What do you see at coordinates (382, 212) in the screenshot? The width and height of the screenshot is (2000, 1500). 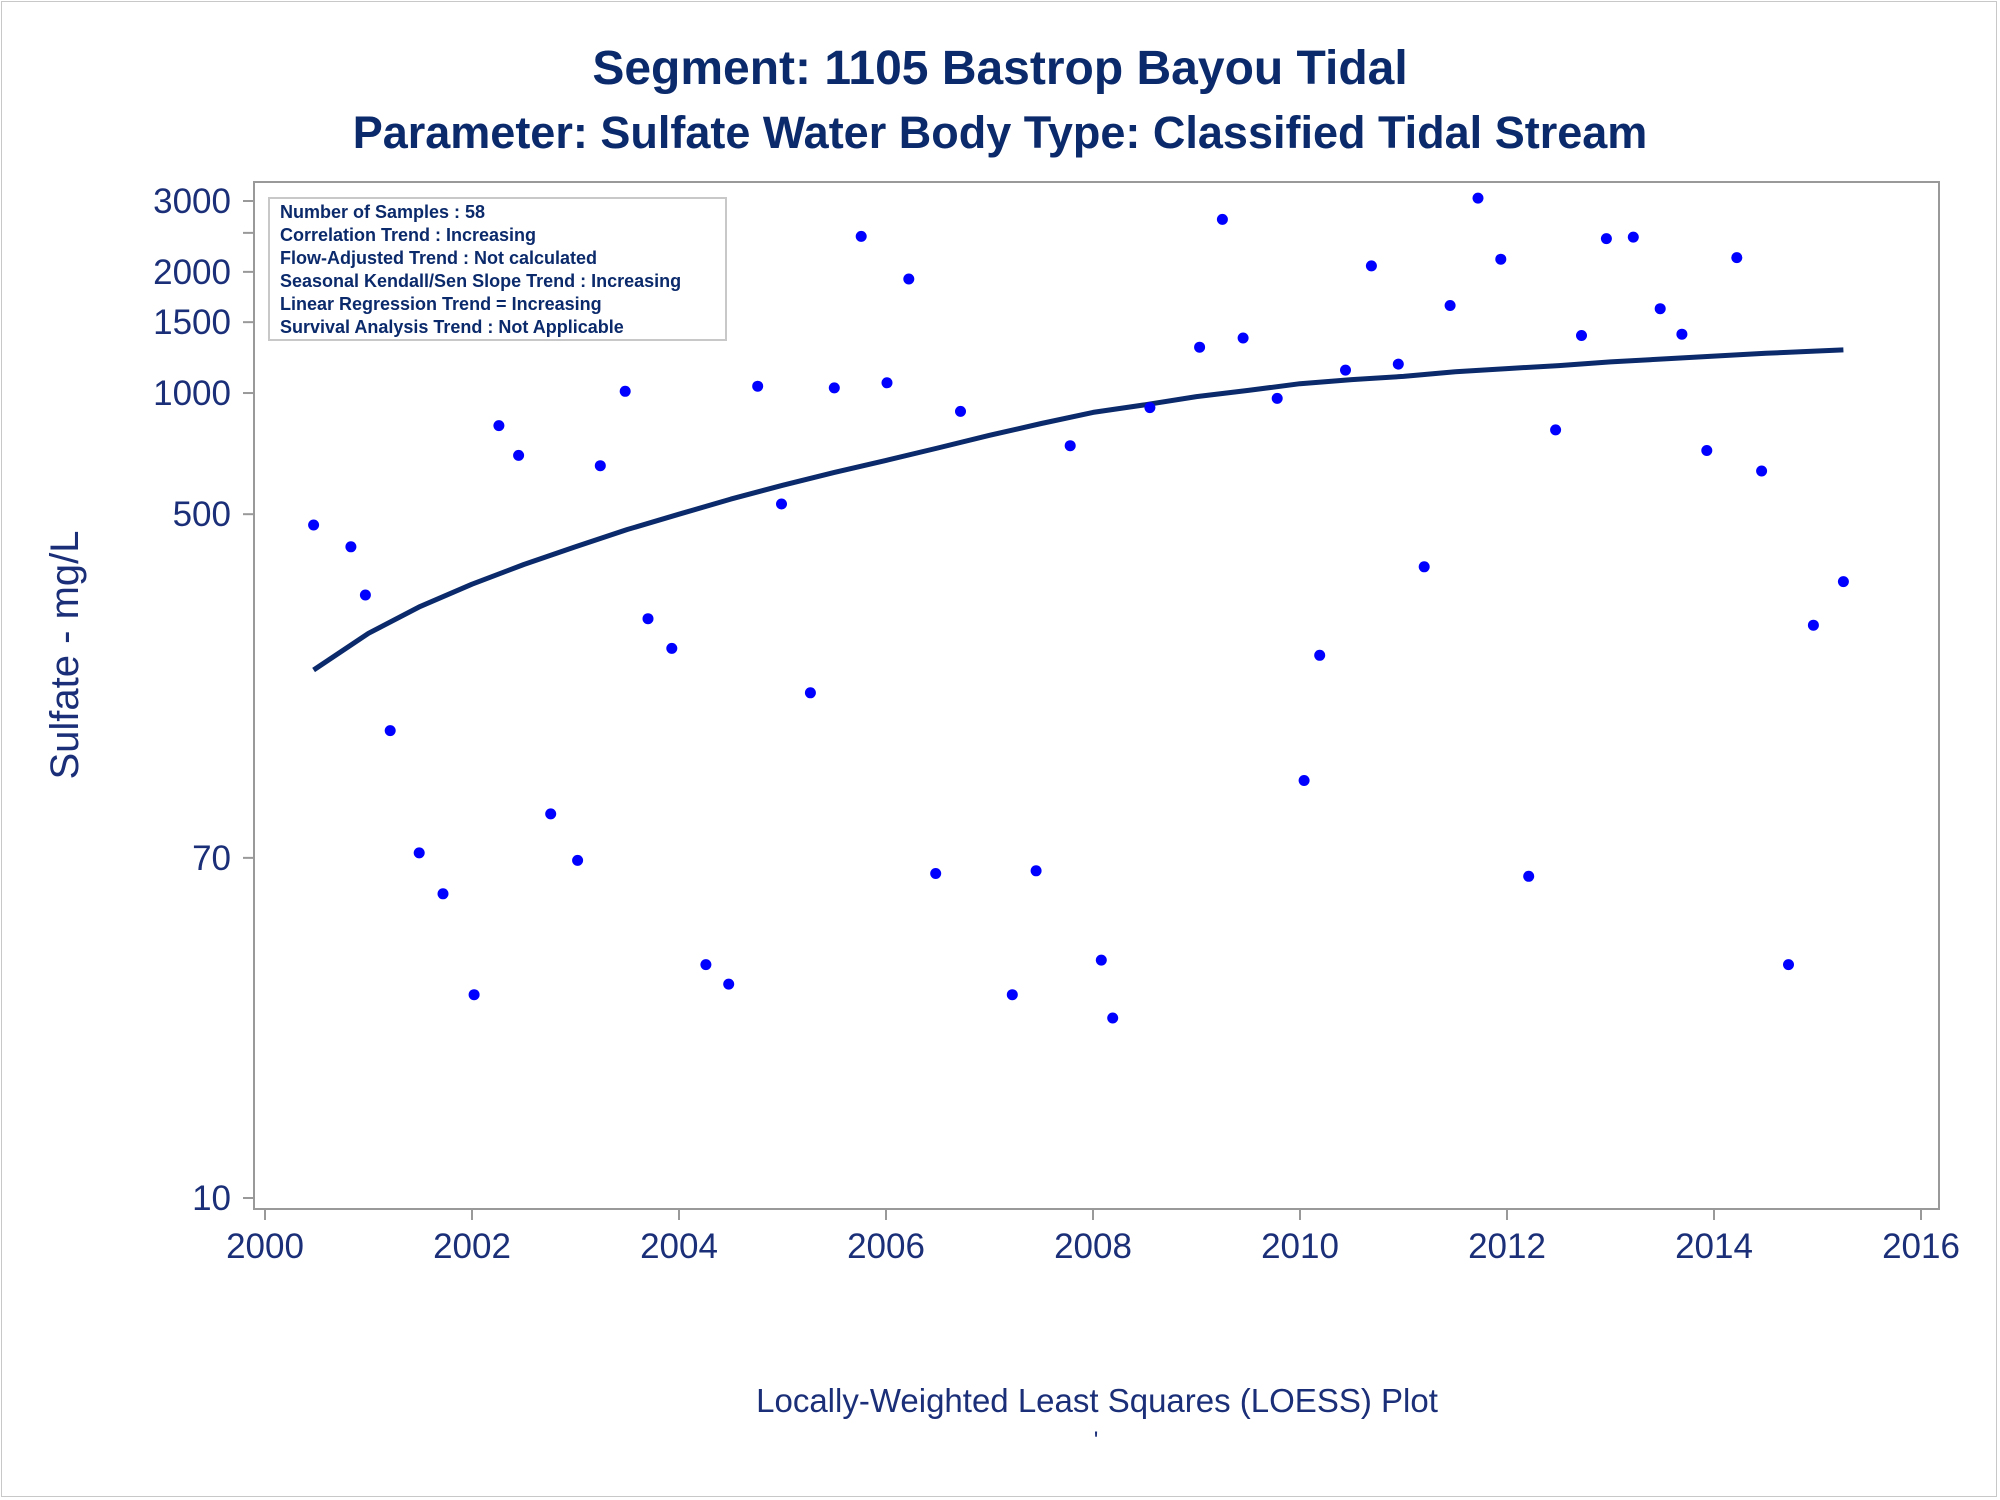 I see `stats-box-line: Number of Samples : 58` at bounding box center [382, 212].